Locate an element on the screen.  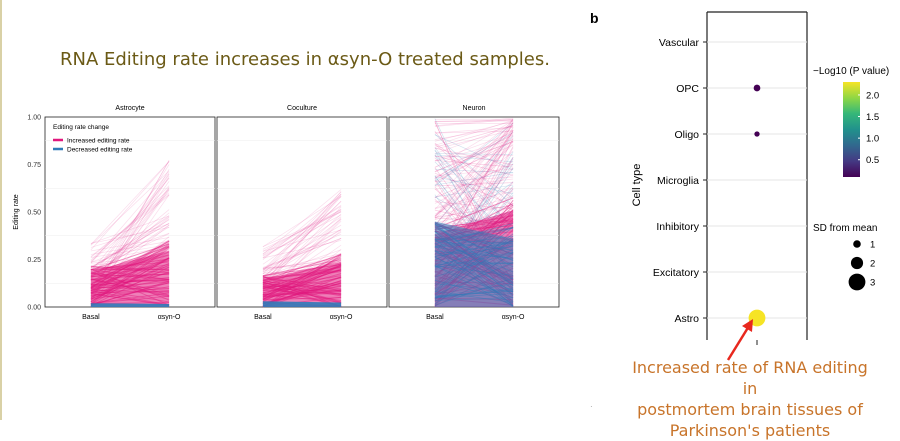
y-tick-label: 0.75 is located at coordinates (34, 165).